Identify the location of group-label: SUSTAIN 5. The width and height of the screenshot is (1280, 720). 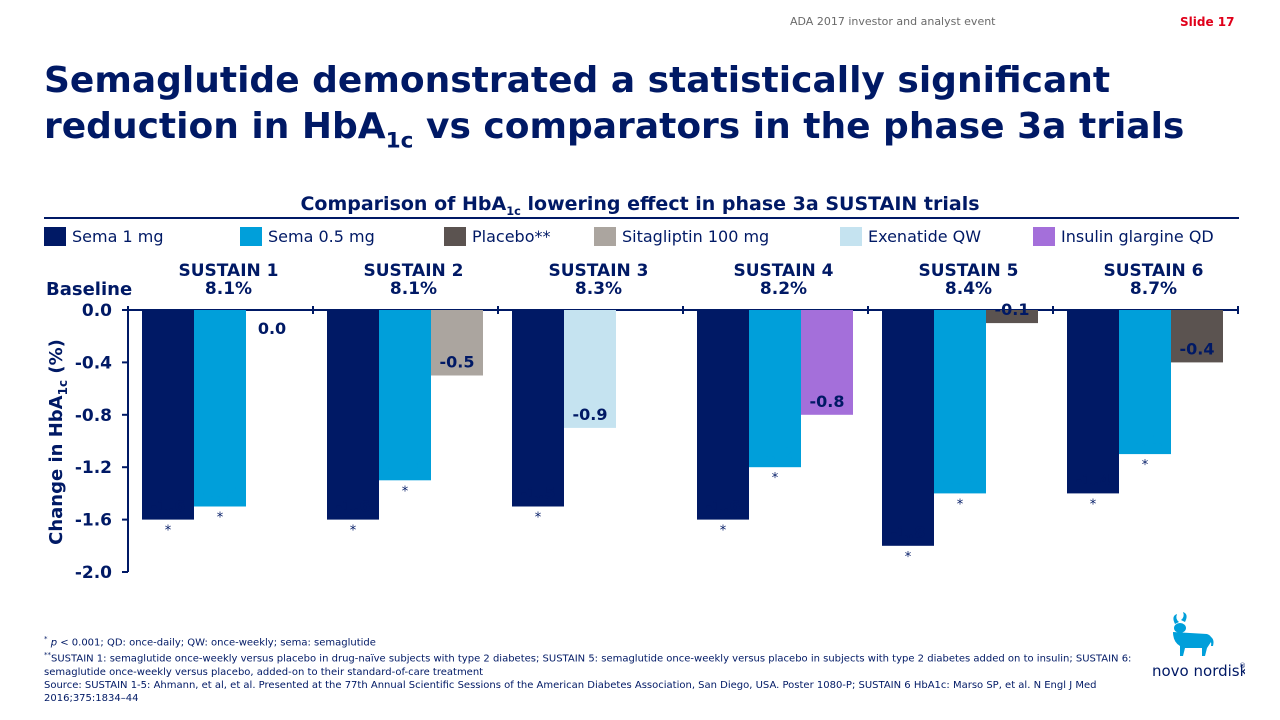
(968, 271).